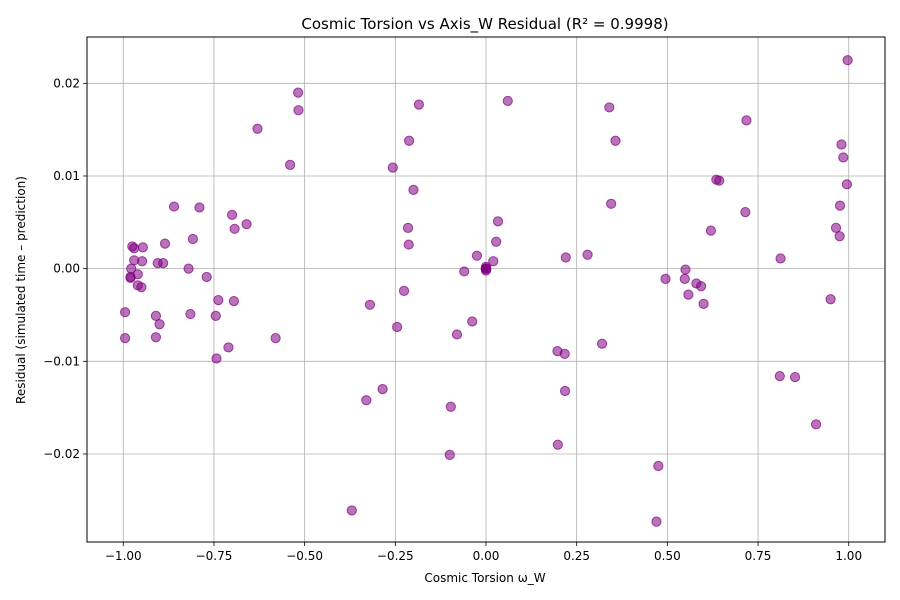 This screenshot has width=900, height=600. What do you see at coordinates (61, 361) in the screenshot?
I see `y-tick-label: −0.01` at bounding box center [61, 361].